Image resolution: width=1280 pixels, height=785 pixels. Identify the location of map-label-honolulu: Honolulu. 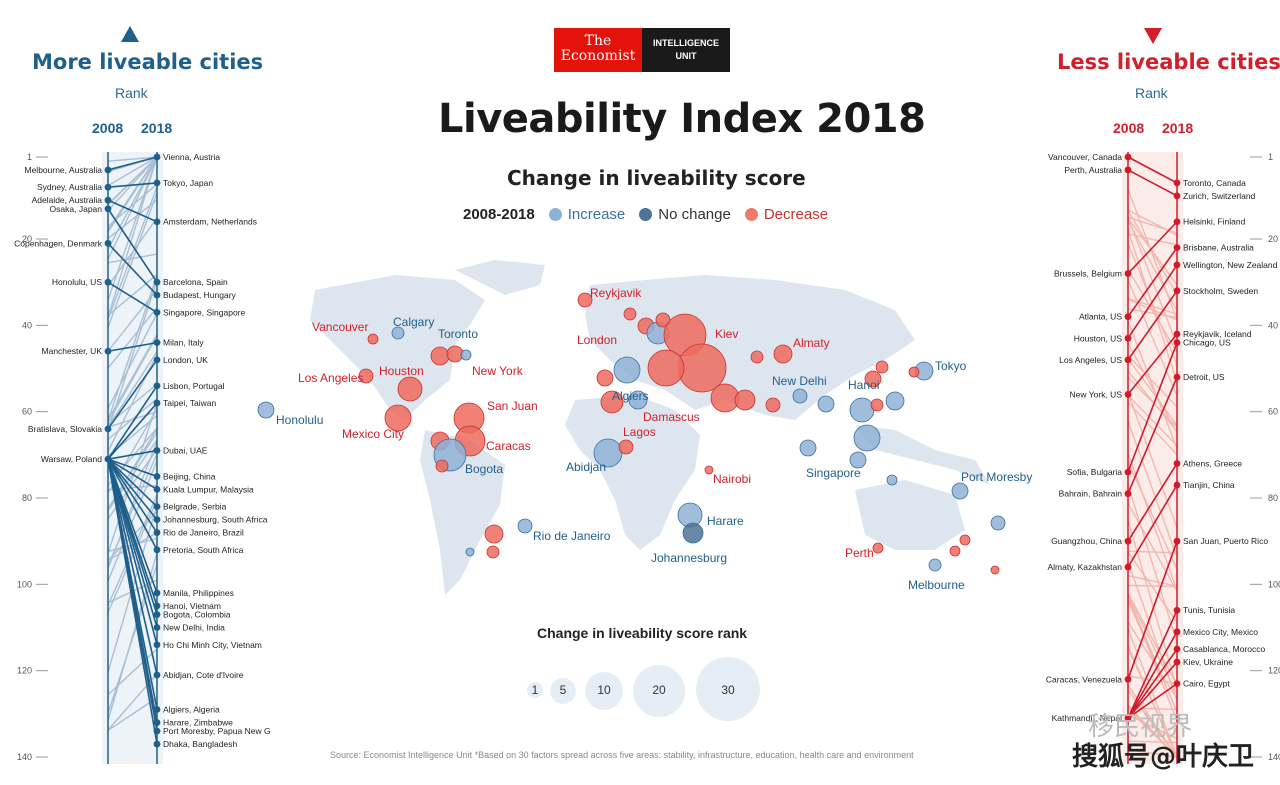
(300, 420).